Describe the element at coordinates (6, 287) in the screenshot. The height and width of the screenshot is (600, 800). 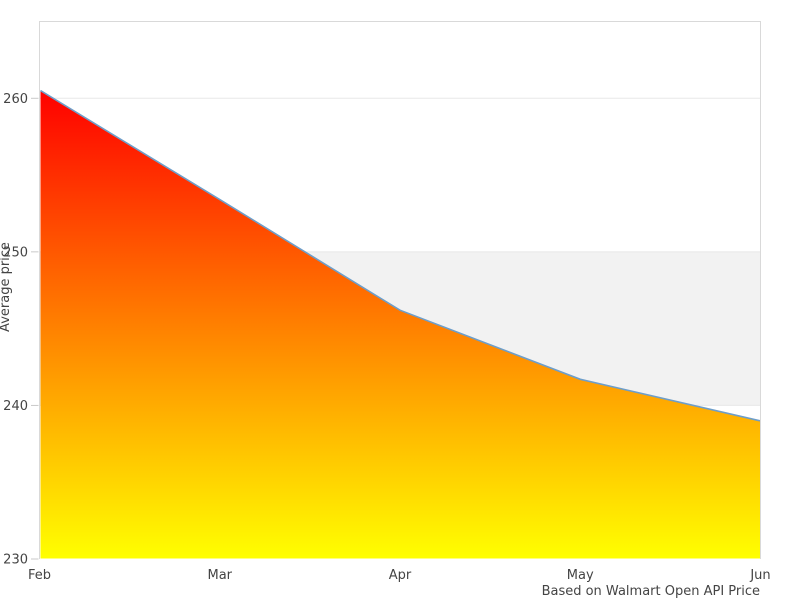
I see `y-axis-title: Average price` at that location.